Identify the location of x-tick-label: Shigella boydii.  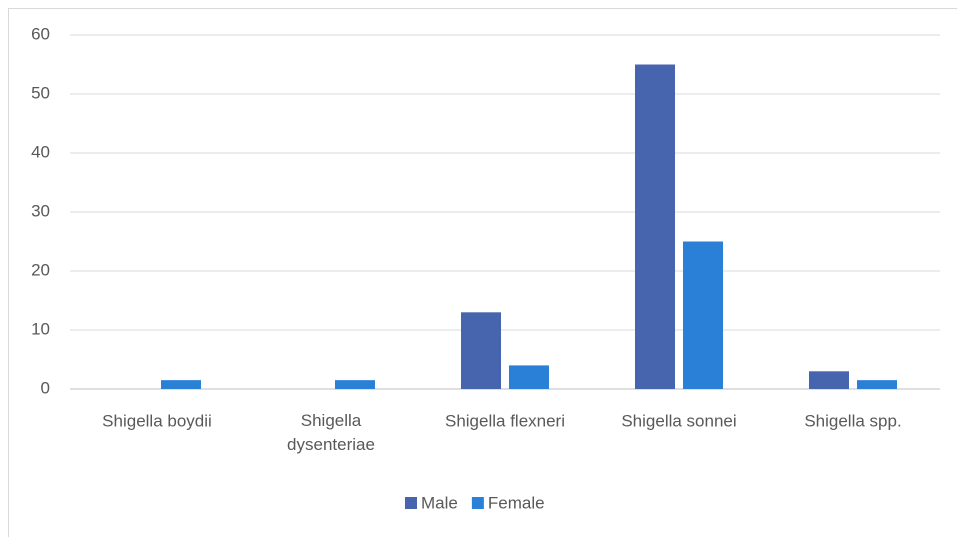
(157, 420).